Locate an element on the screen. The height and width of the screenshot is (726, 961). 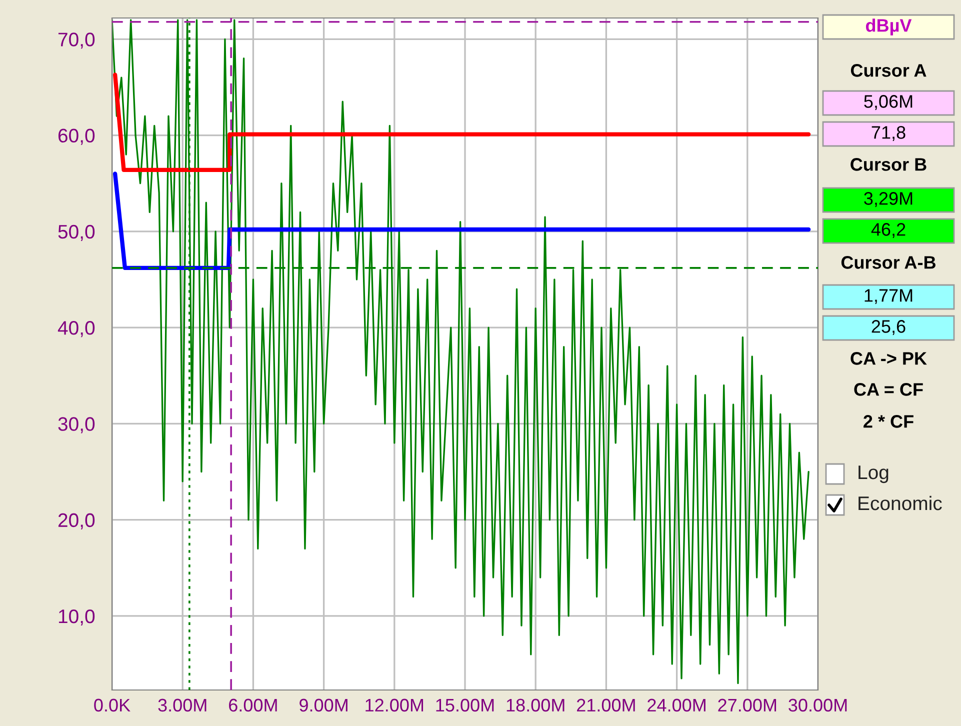
y-tick-label: 60,0 is located at coordinates (76, 136).